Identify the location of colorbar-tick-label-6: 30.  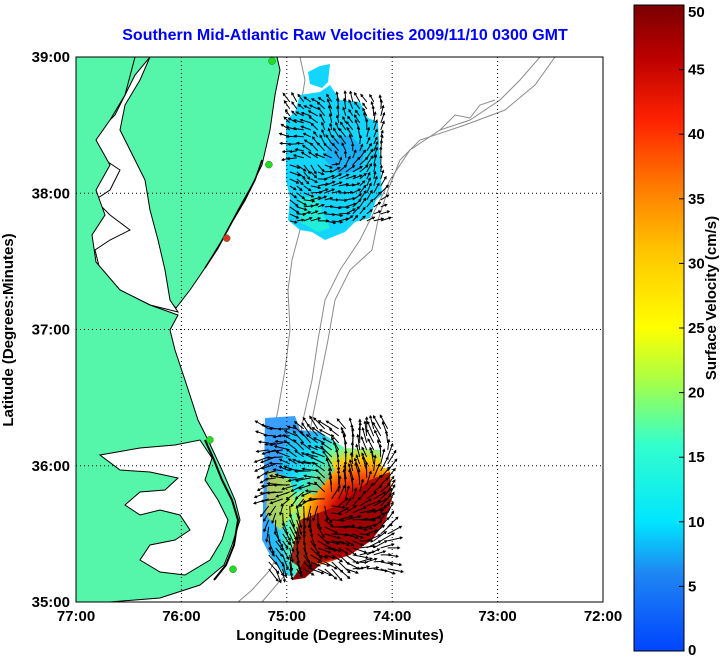
(696, 263).